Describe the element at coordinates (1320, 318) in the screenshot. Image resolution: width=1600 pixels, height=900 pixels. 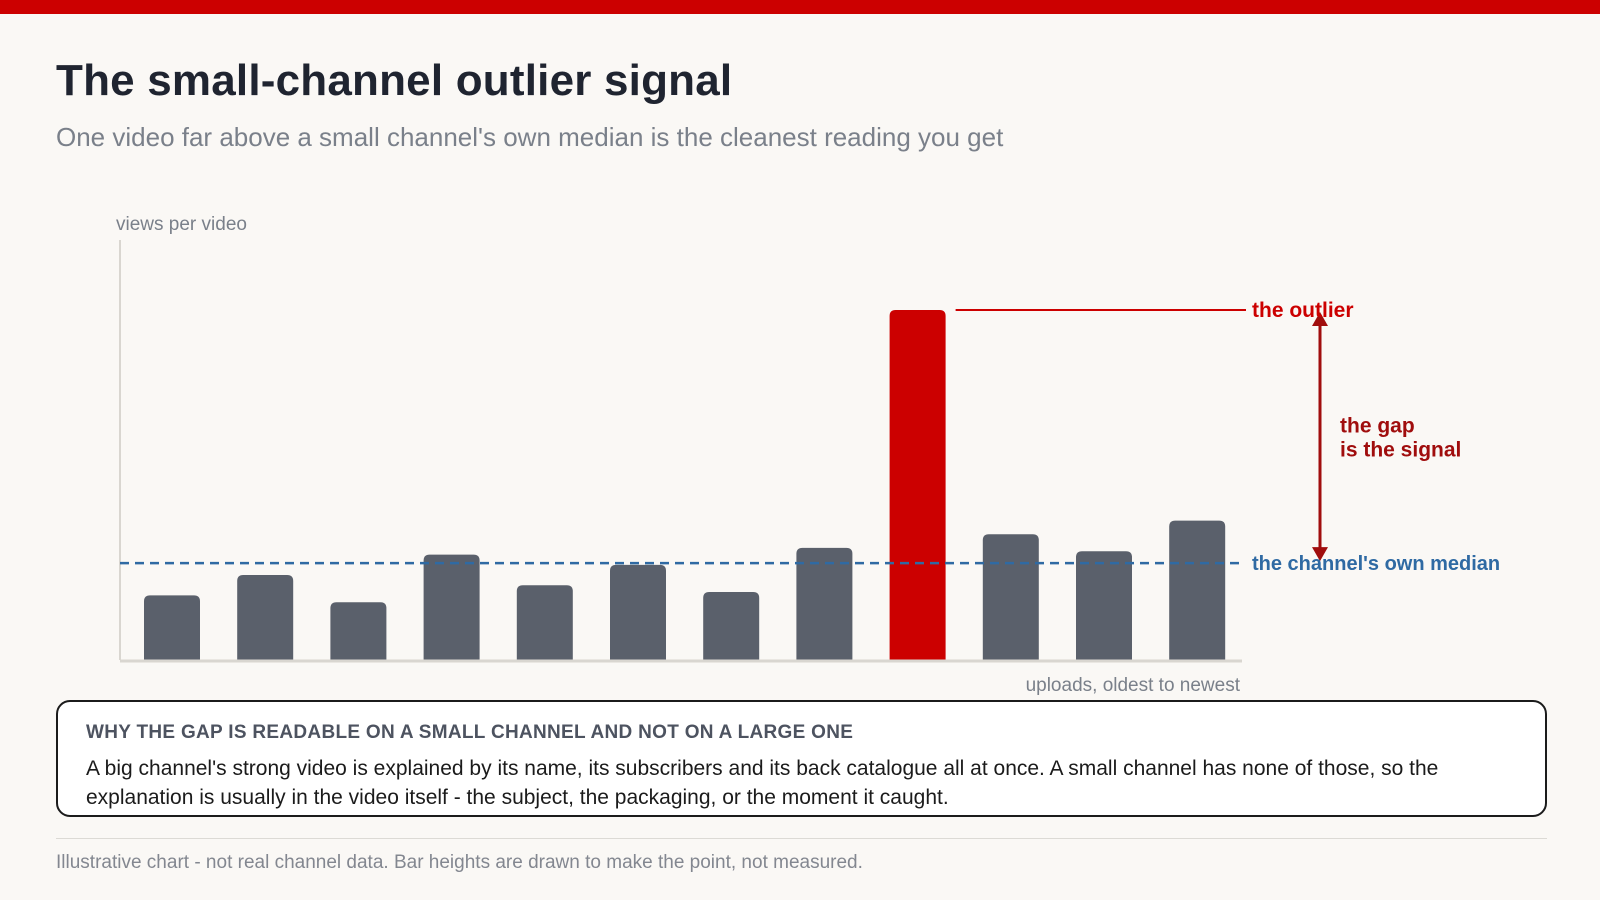
I see `gap-arrow-head-up` at that location.